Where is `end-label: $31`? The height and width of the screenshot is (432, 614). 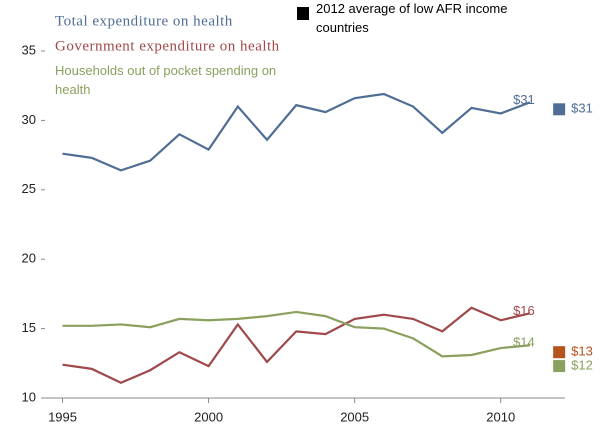 end-label: $31 is located at coordinates (524, 99).